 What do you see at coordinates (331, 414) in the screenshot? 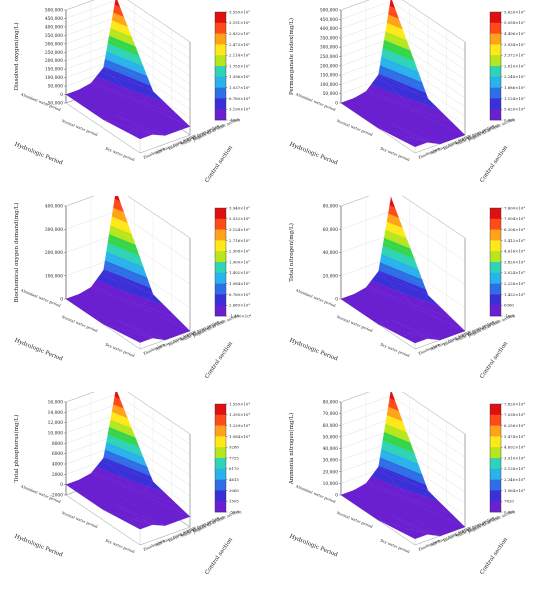
I see `z-tick-label: 70,000` at bounding box center [331, 414].